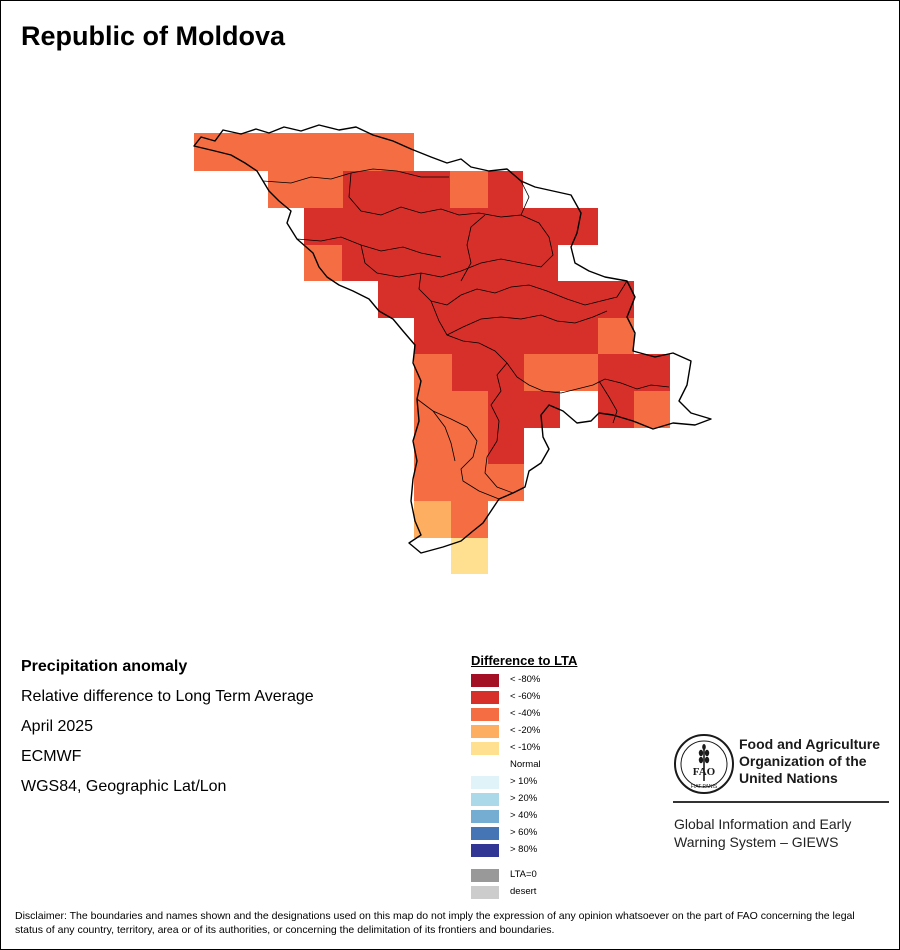 This screenshot has height=950, width=900. What do you see at coordinates (153, 36) in the screenshot?
I see `map-title: Republic of Moldova` at bounding box center [153, 36].